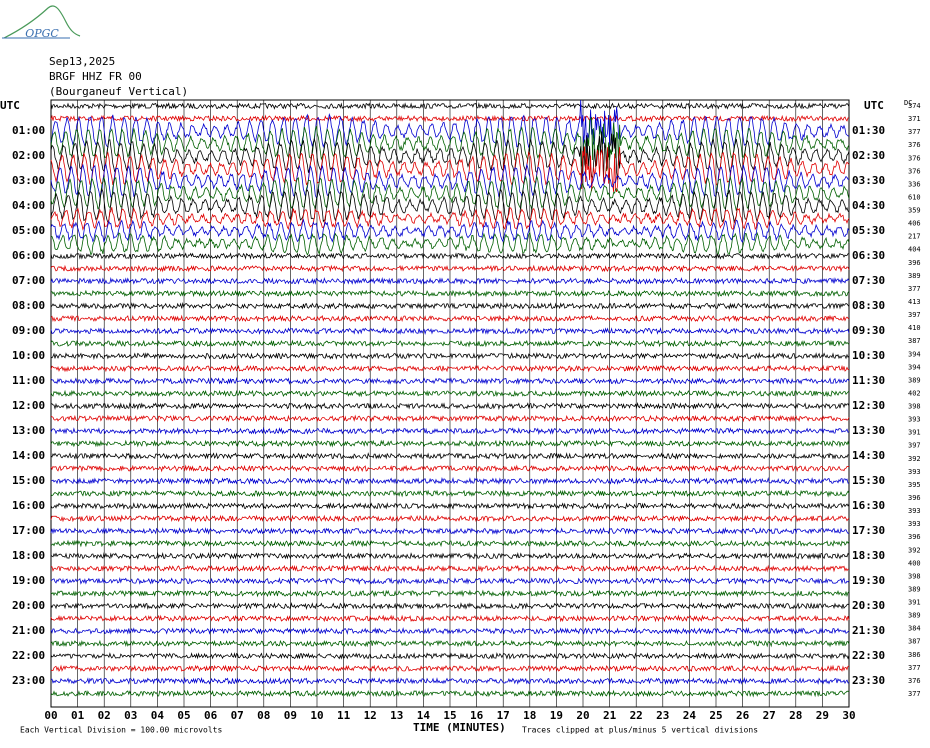 This screenshot has width=930, height=748. What do you see at coordinates (477, 715) in the screenshot?
I see `x-tick-label: 16` at bounding box center [477, 715].